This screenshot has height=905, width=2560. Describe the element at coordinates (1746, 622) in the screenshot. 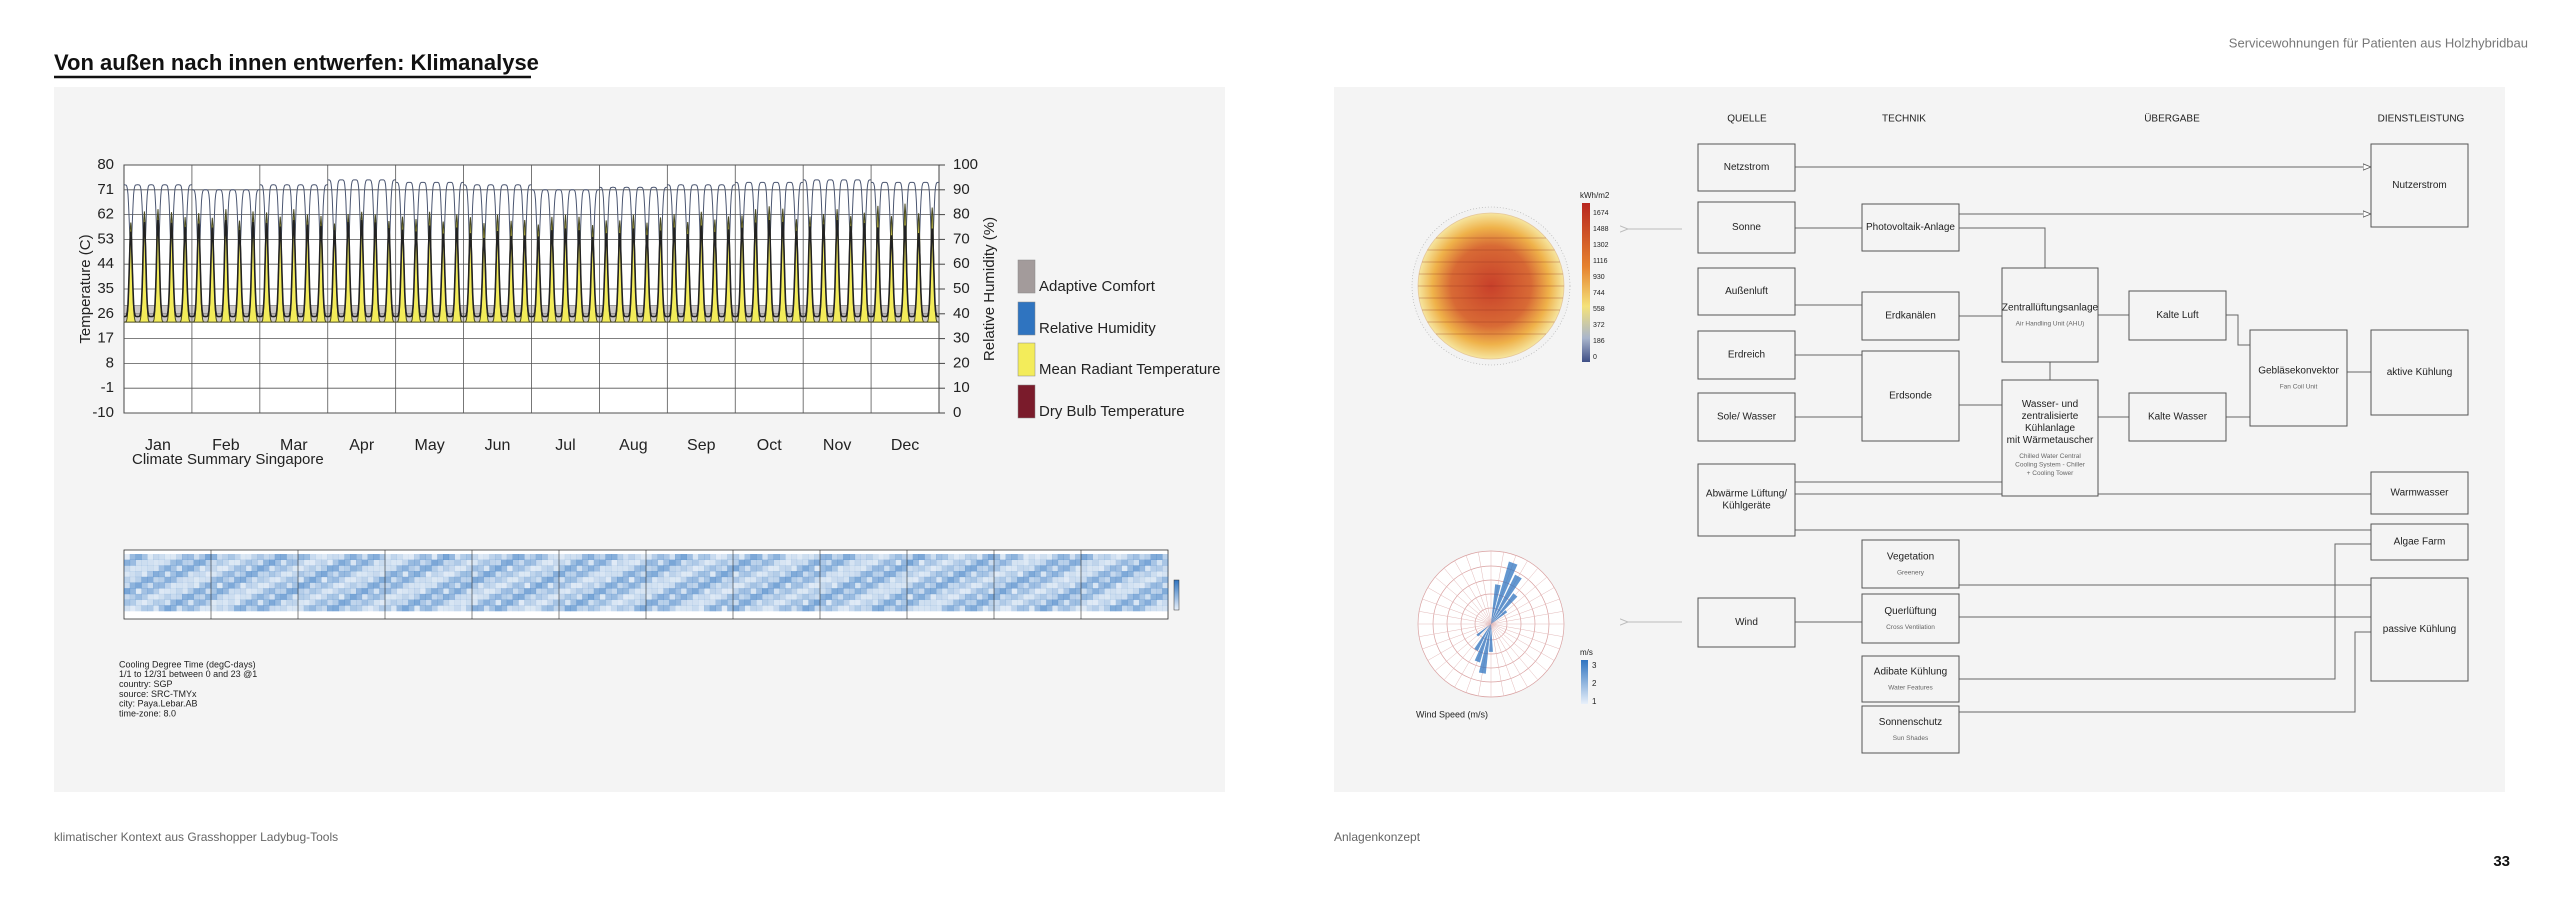

I see `node-label: Wind` at that location.